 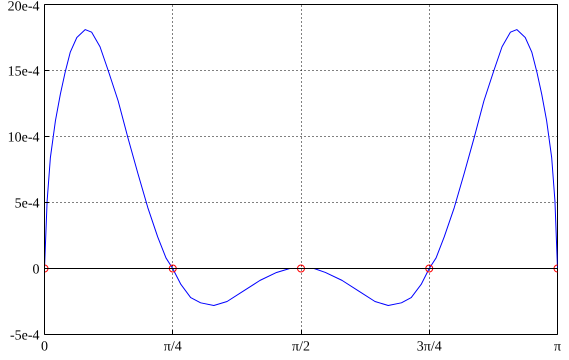 I want to click on x-tick-label: π/4, so click(x=173, y=347).